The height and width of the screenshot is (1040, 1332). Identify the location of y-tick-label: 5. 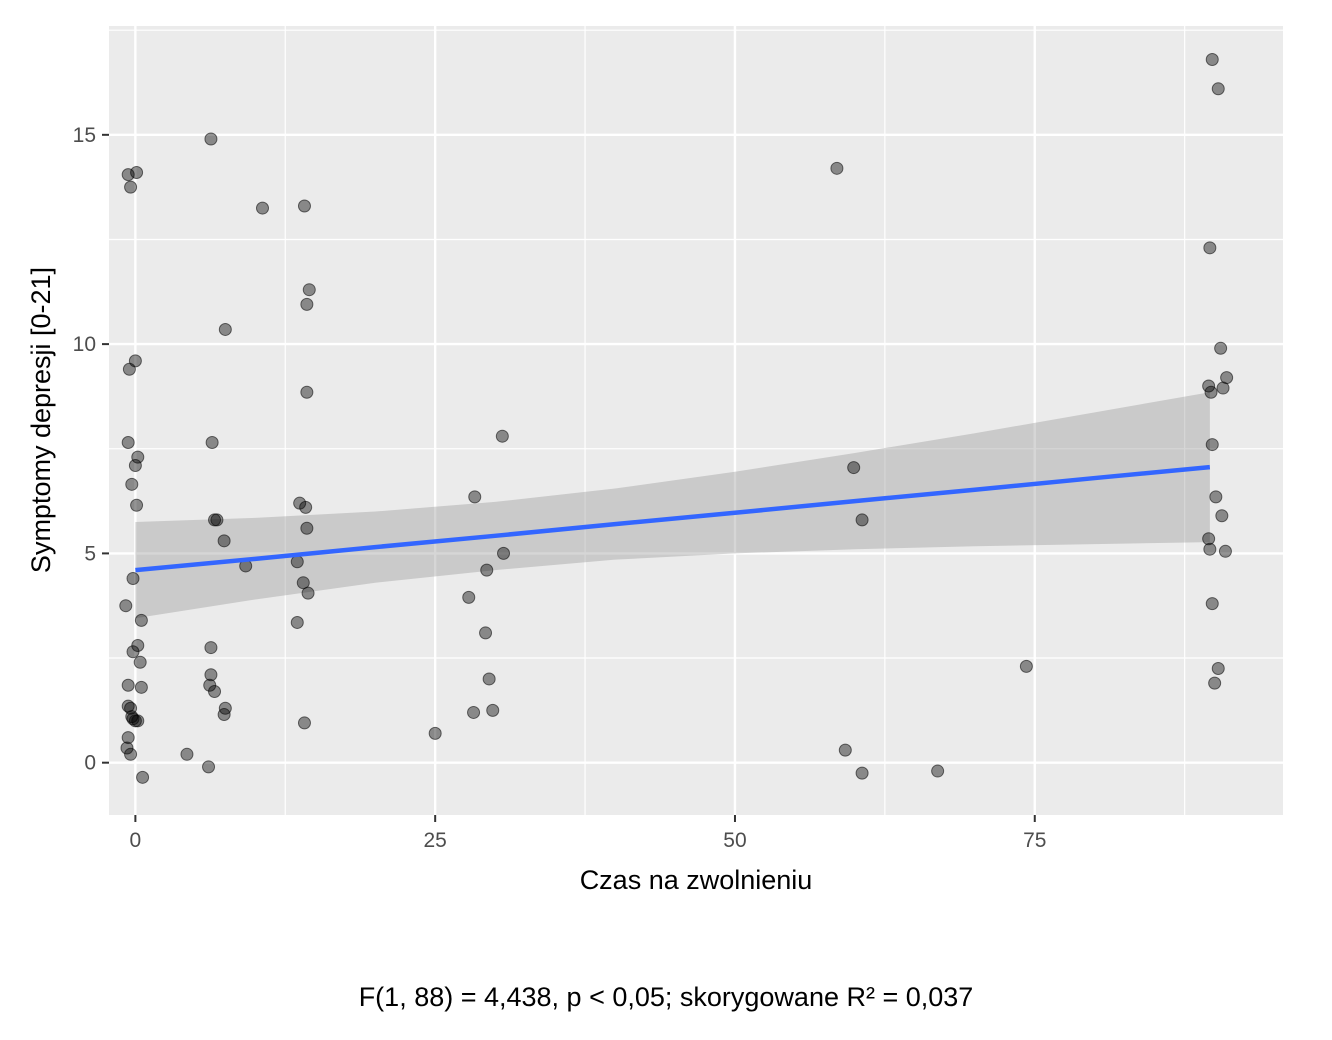
(90, 553).